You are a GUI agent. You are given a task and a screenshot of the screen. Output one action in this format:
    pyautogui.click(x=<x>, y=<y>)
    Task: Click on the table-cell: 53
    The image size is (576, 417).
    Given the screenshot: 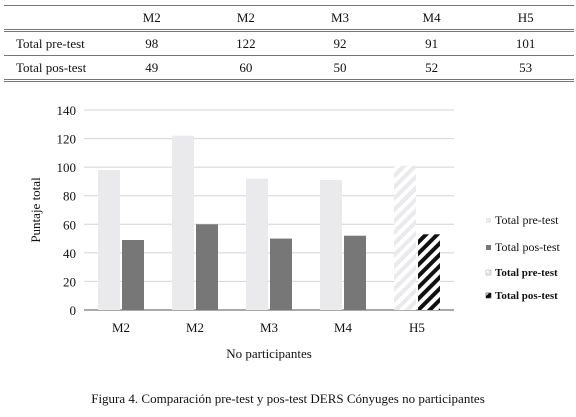 What is the action you would take?
    pyautogui.click(x=525, y=68)
    